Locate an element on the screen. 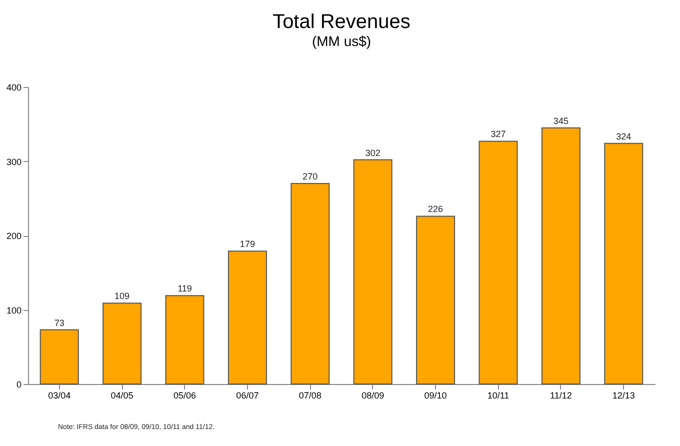  x-tick-label: 12/13 is located at coordinates (623, 395).